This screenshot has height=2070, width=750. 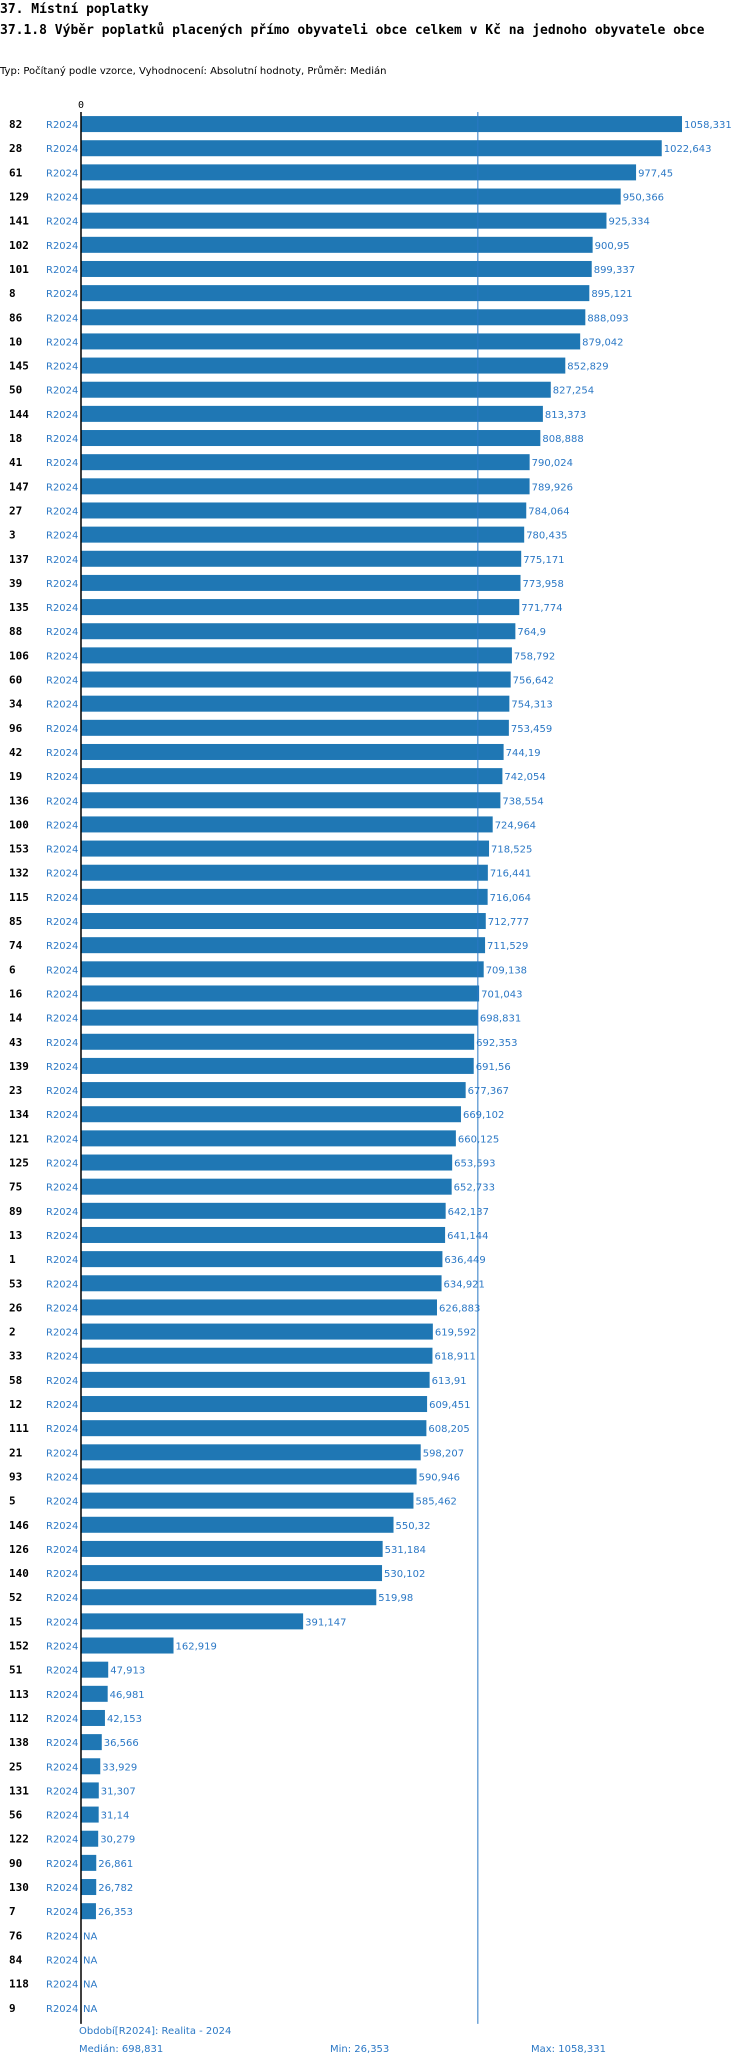 I want to click on row-id-label: 42, so click(x=15, y=752).